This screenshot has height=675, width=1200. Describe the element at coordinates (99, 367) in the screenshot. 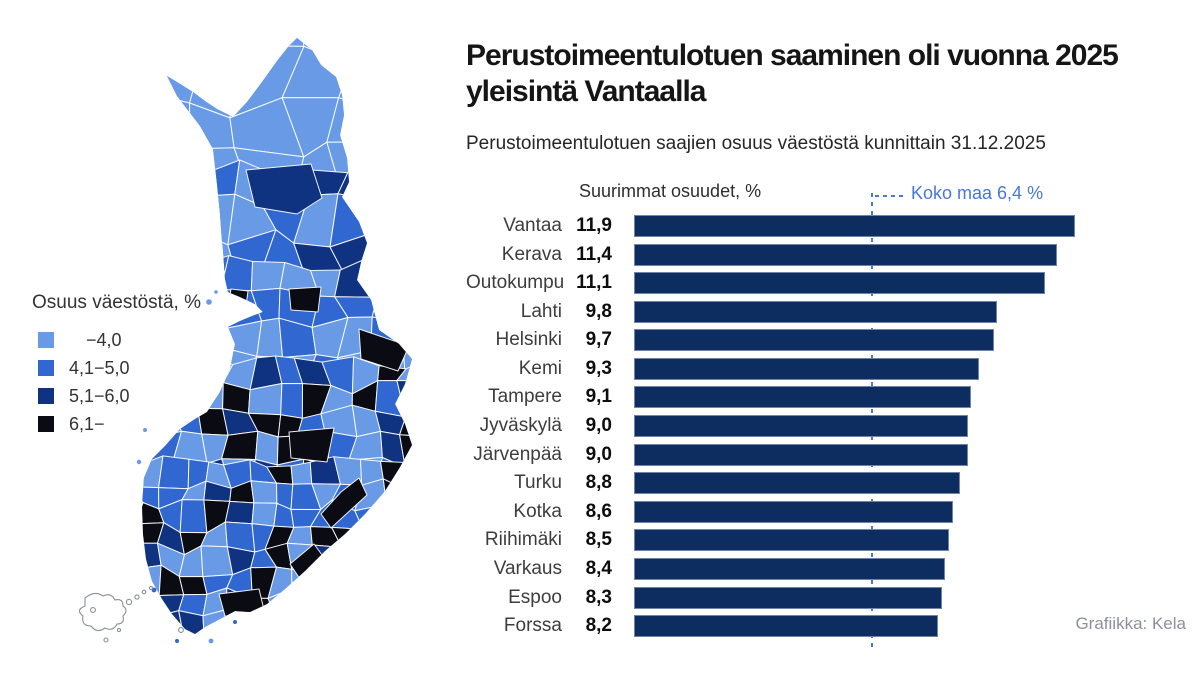

I see `legend-label: 4,1−5,0` at that location.